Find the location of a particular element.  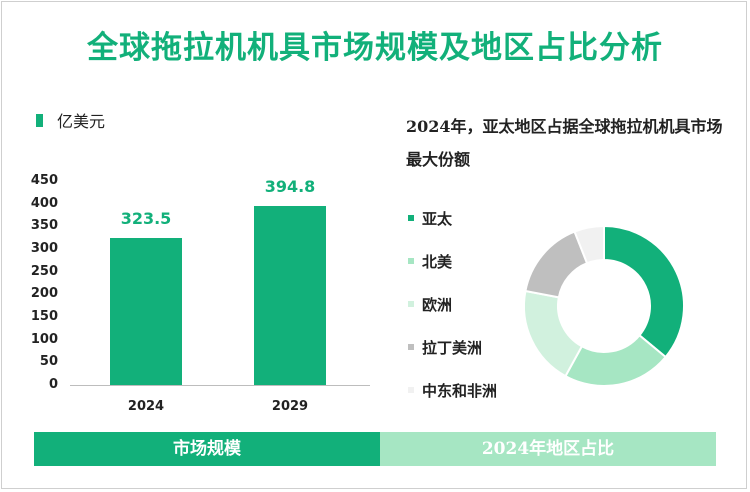

x-axis-line is located at coordinates (220, 385).